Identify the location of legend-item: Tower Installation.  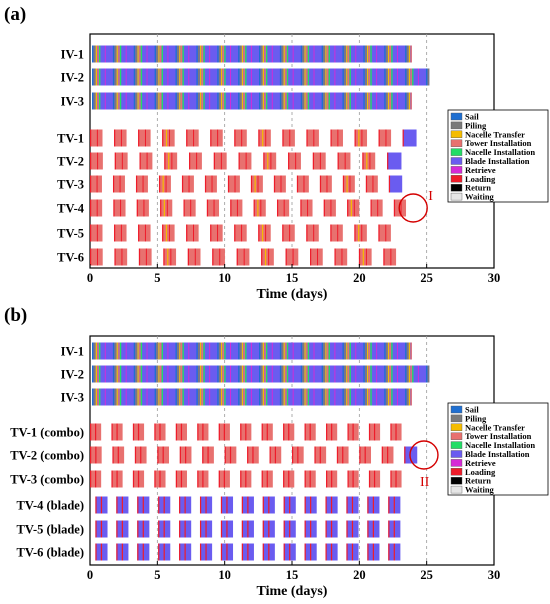
(491, 143).